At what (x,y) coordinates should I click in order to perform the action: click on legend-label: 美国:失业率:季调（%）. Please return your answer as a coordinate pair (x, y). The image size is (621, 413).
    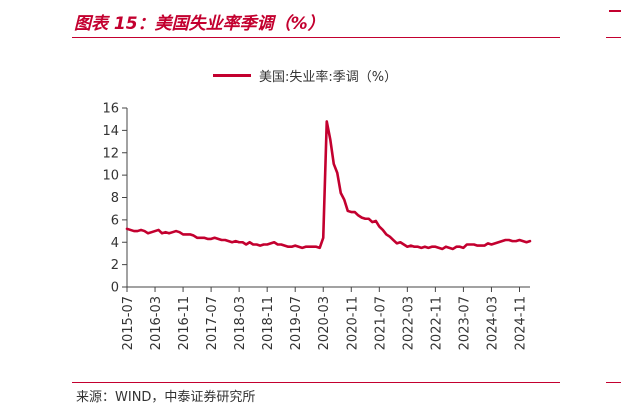
    Looking at the image, I should click on (328, 77).